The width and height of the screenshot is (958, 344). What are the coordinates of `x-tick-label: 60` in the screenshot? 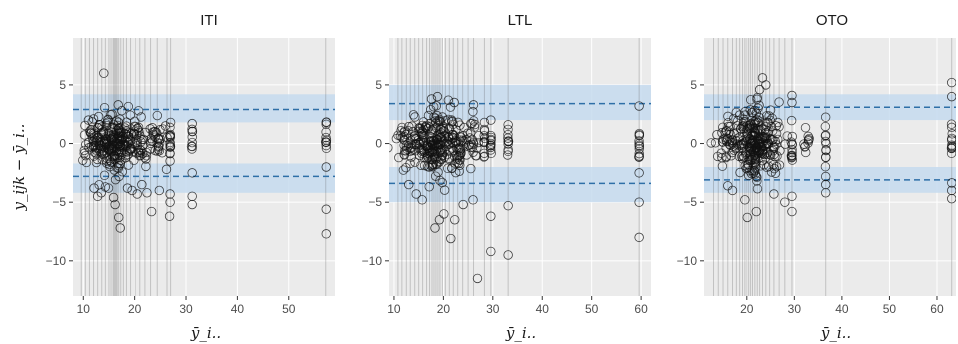 It's located at (641, 309).